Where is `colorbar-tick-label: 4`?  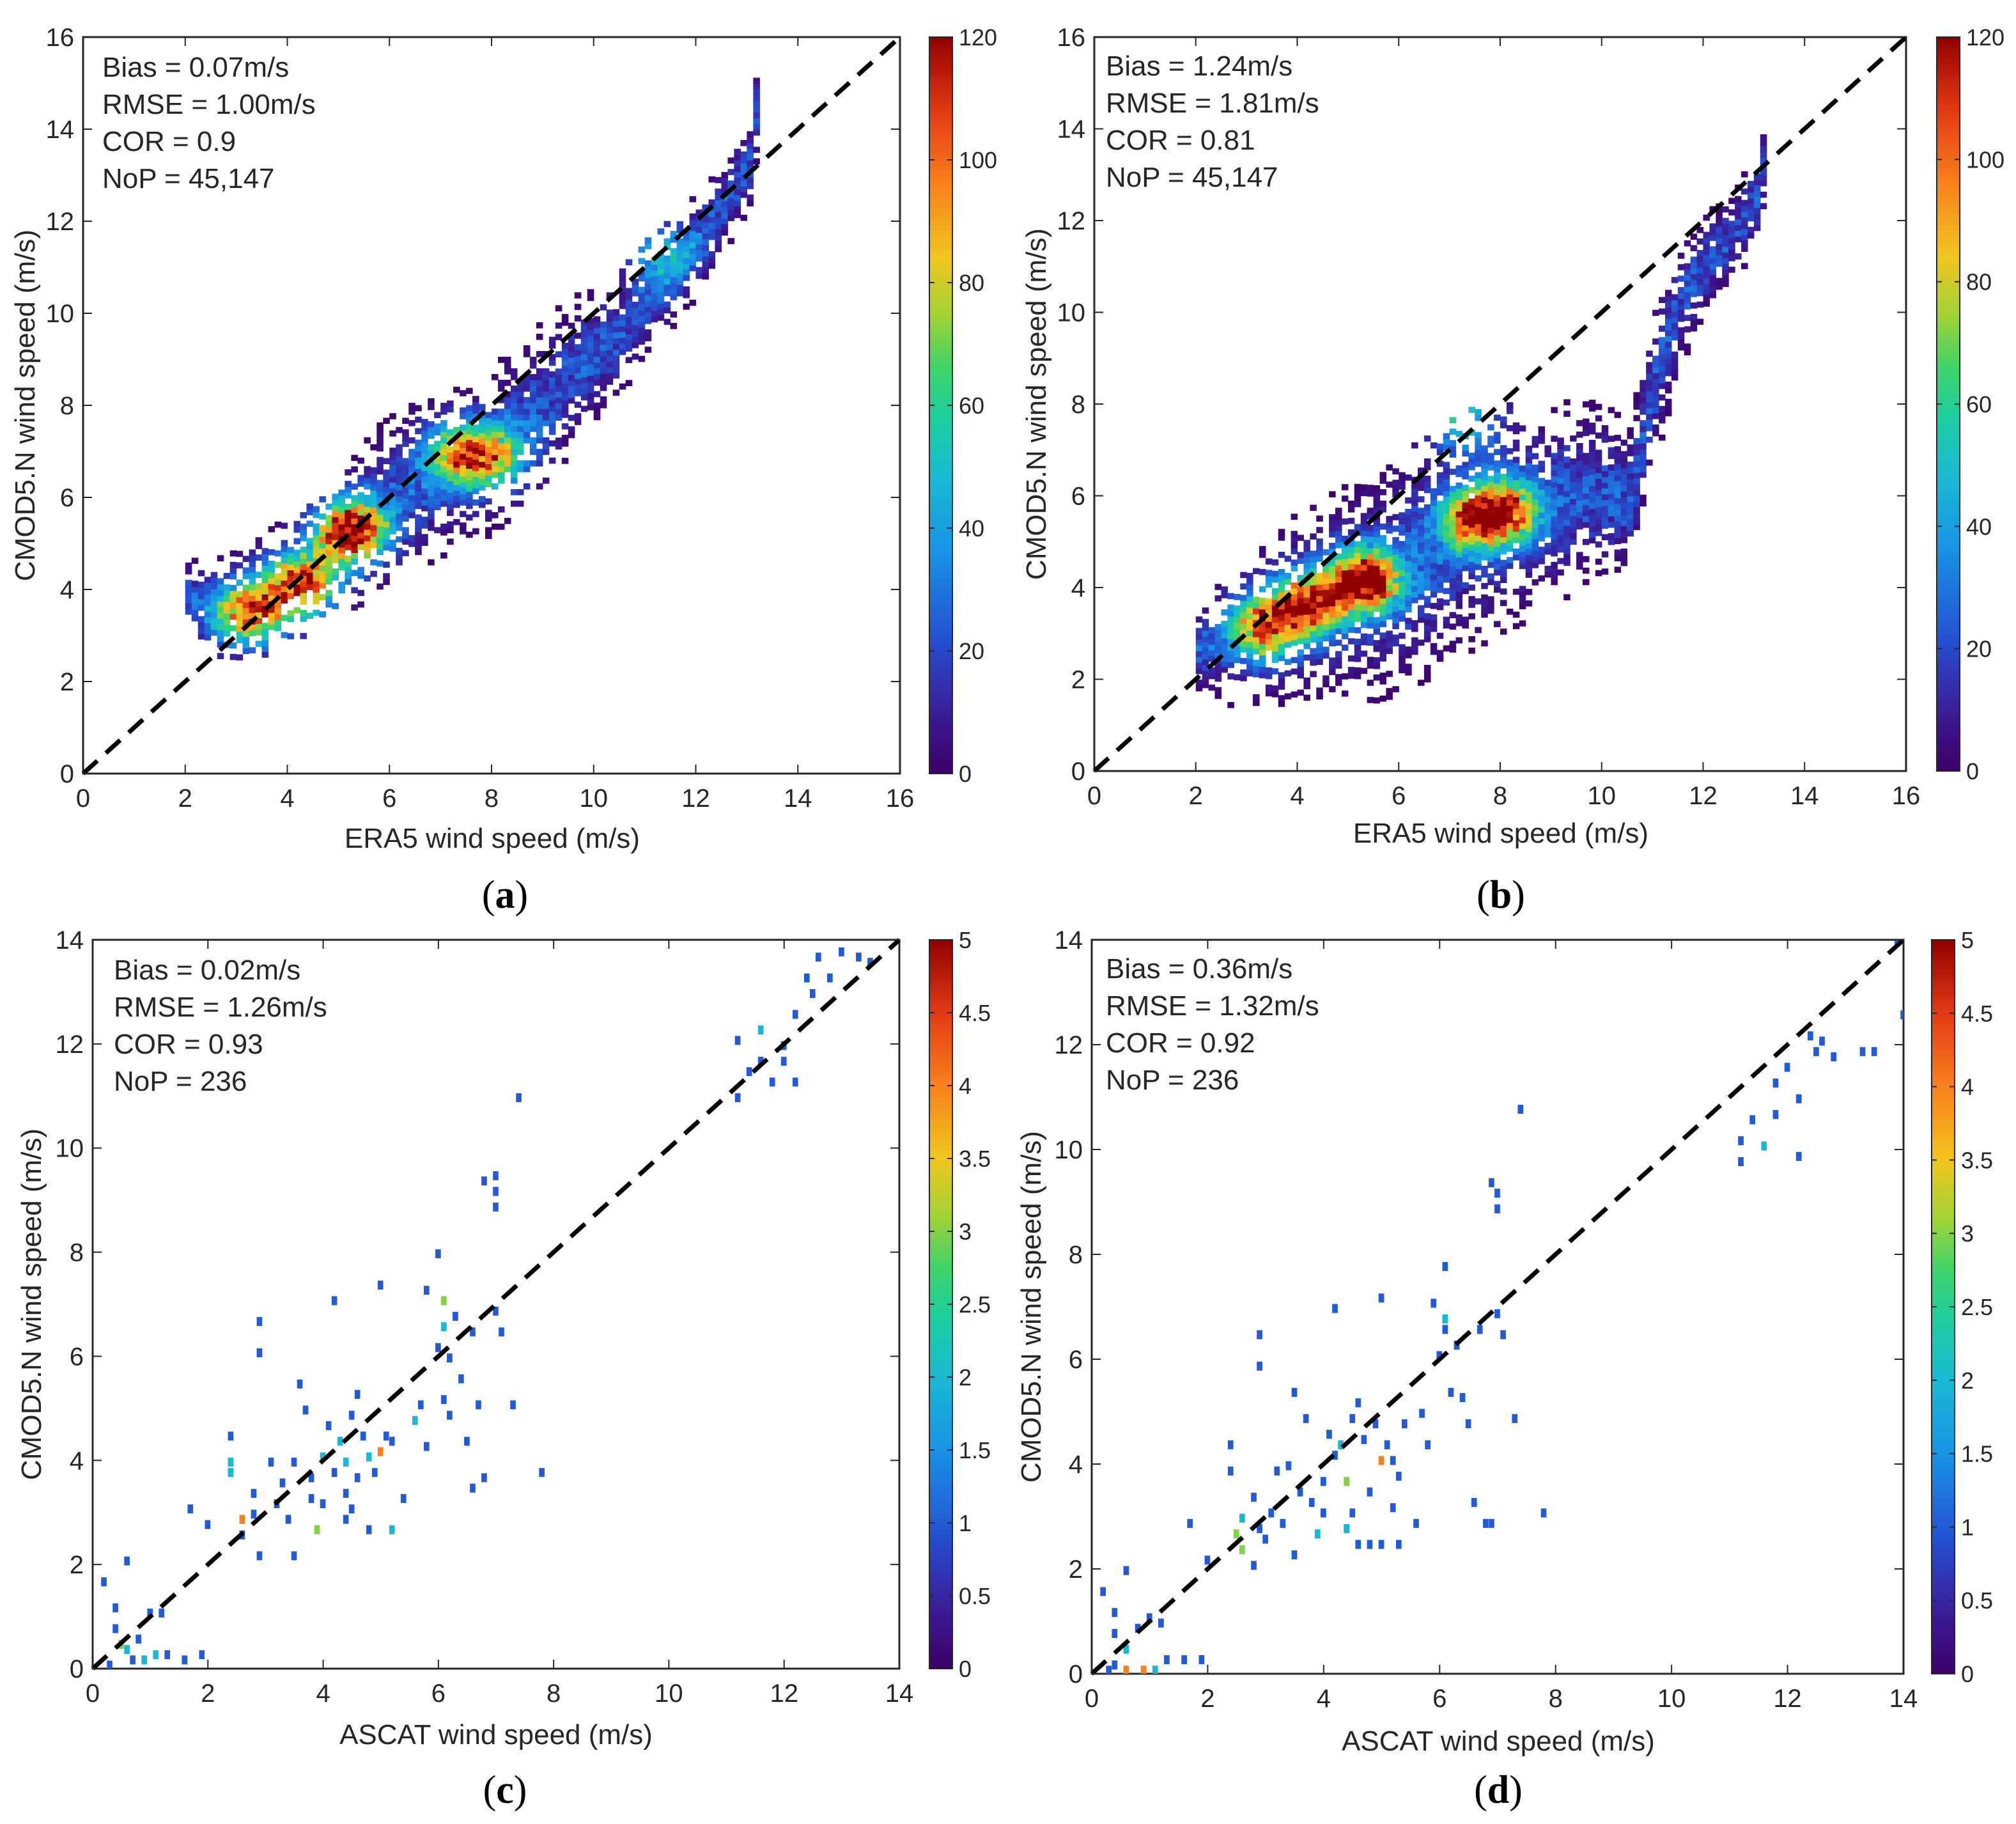
colorbar-tick-label: 4 is located at coordinates (965, 1086).